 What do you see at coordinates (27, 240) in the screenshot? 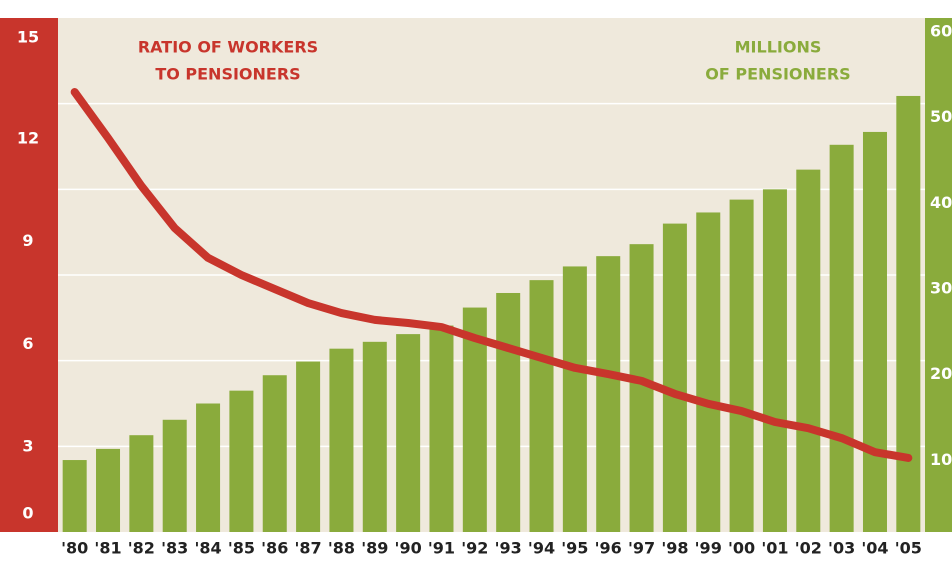
I see `y-tick-label: 9` at bounding box center [27, 240].